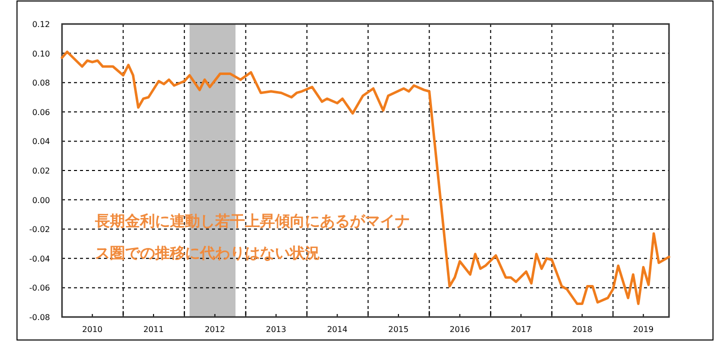 This screenshot has width=728, height=358. Describe the element at coordinates (276, 329) in the screenshot. I see `x-tick-label: 2013` at that location.